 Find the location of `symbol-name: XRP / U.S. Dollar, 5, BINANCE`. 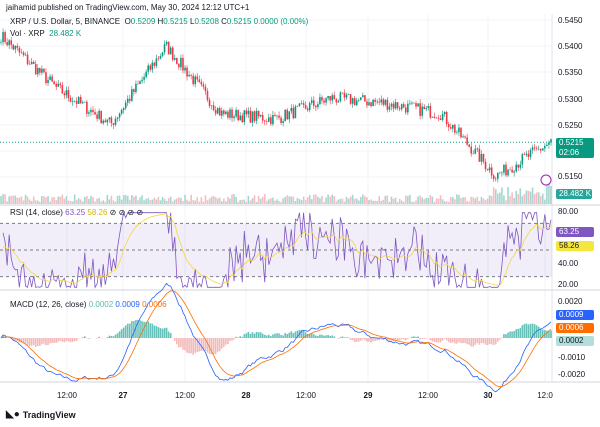

symbol-name: XRP / U.S. Dollar, 5, BINANCE is located at coordinates (65, 21).